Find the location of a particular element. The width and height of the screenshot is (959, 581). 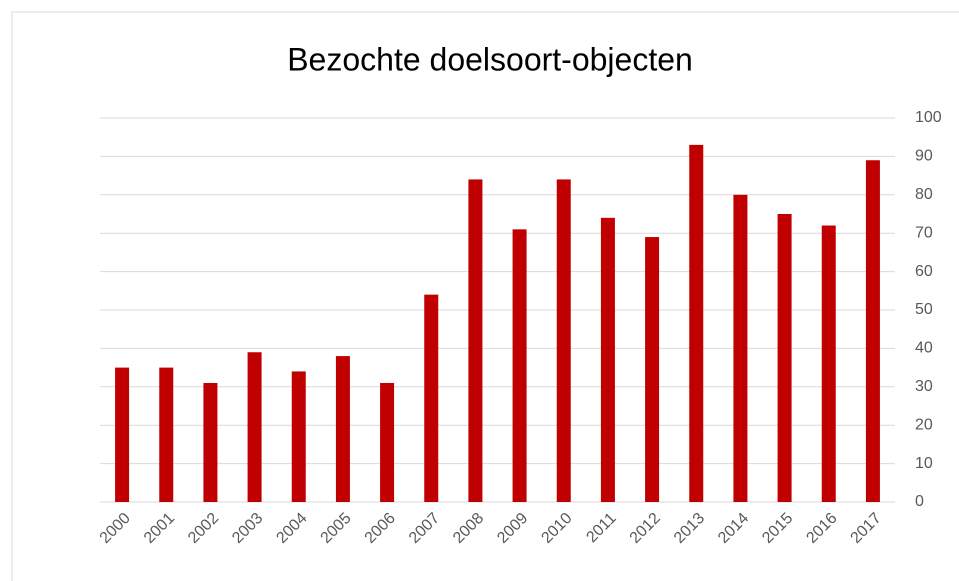

x-tick-label: 2002 is located at coordinates (203, 528).